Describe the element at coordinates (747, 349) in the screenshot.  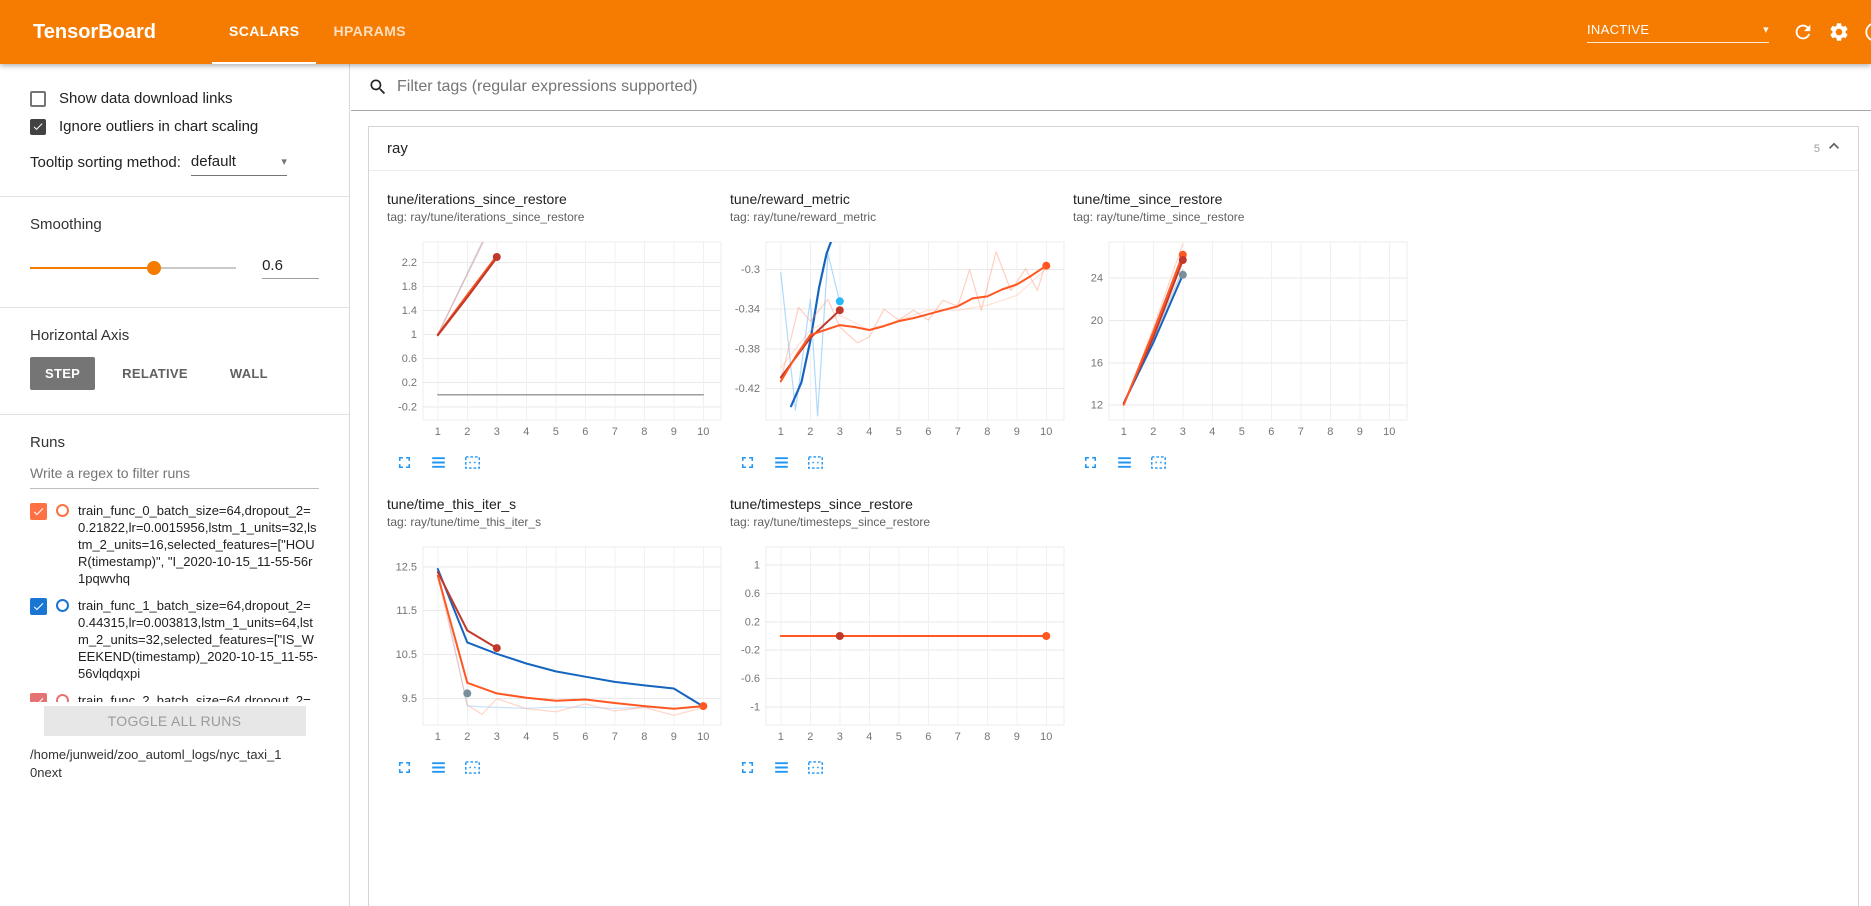
I see `svg-text: -0.38` at that location.